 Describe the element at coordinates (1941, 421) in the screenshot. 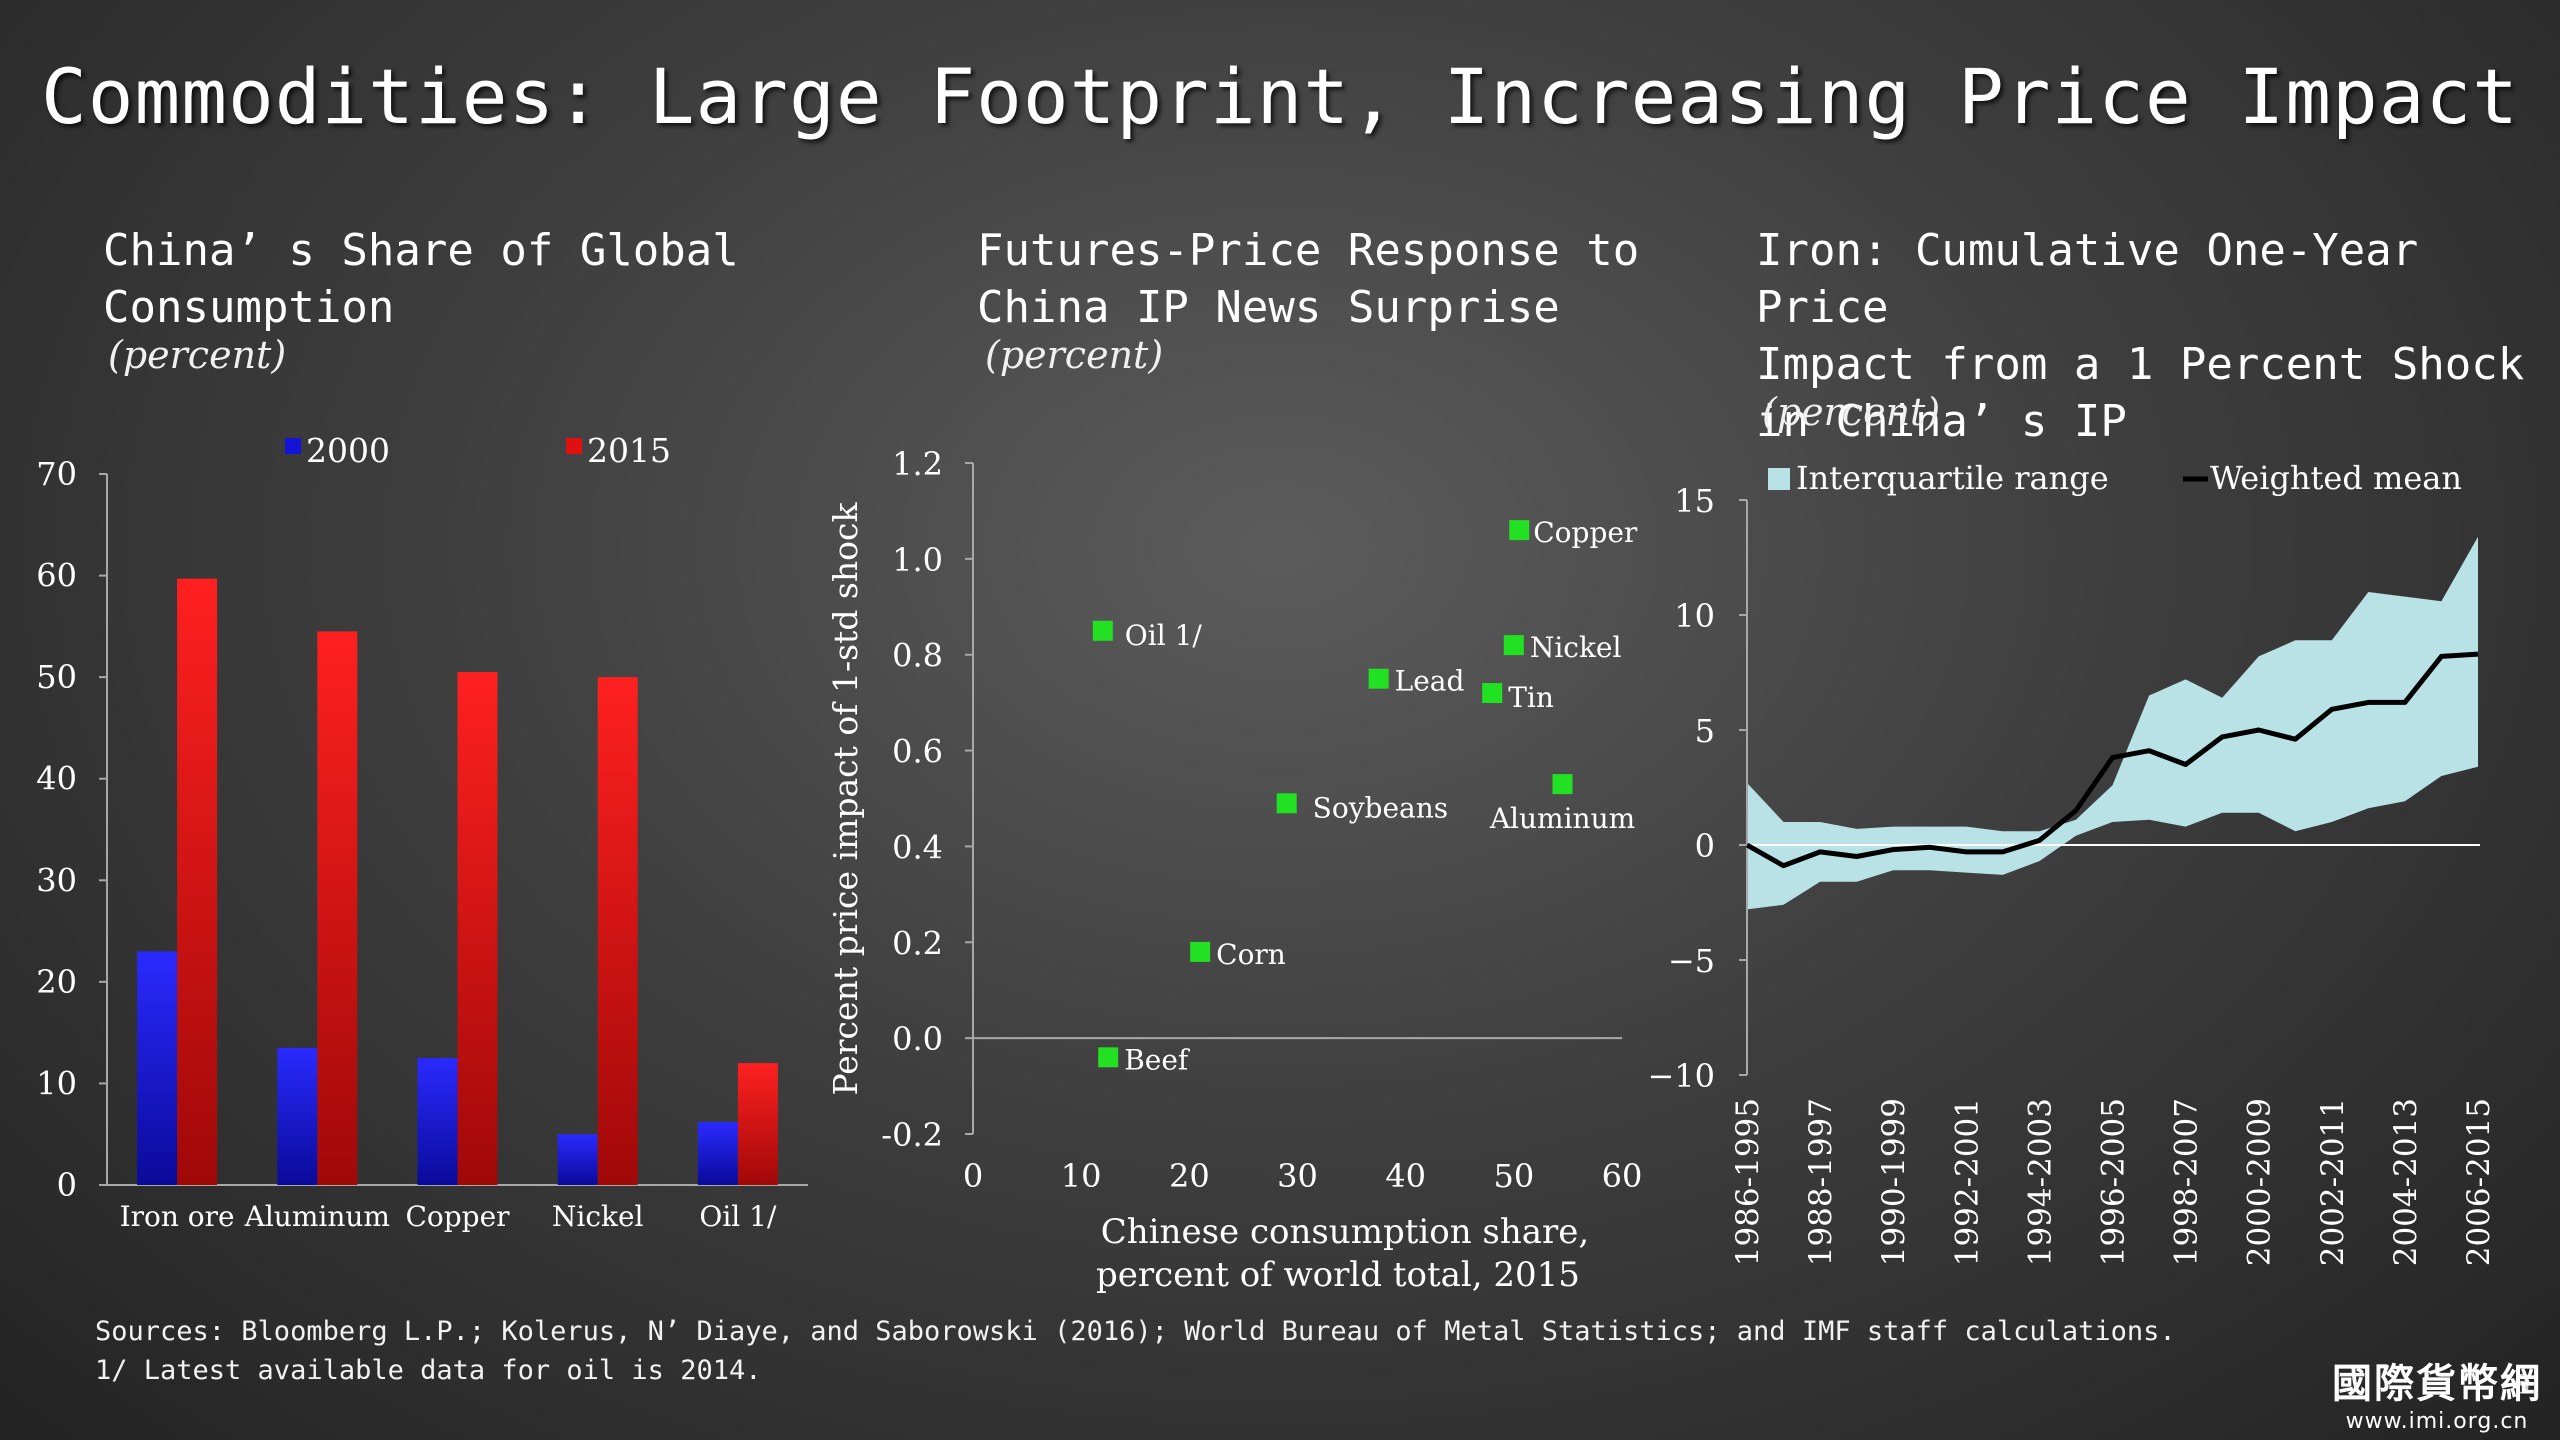

I see `right-title-line3: in China’ s IP` at that location.